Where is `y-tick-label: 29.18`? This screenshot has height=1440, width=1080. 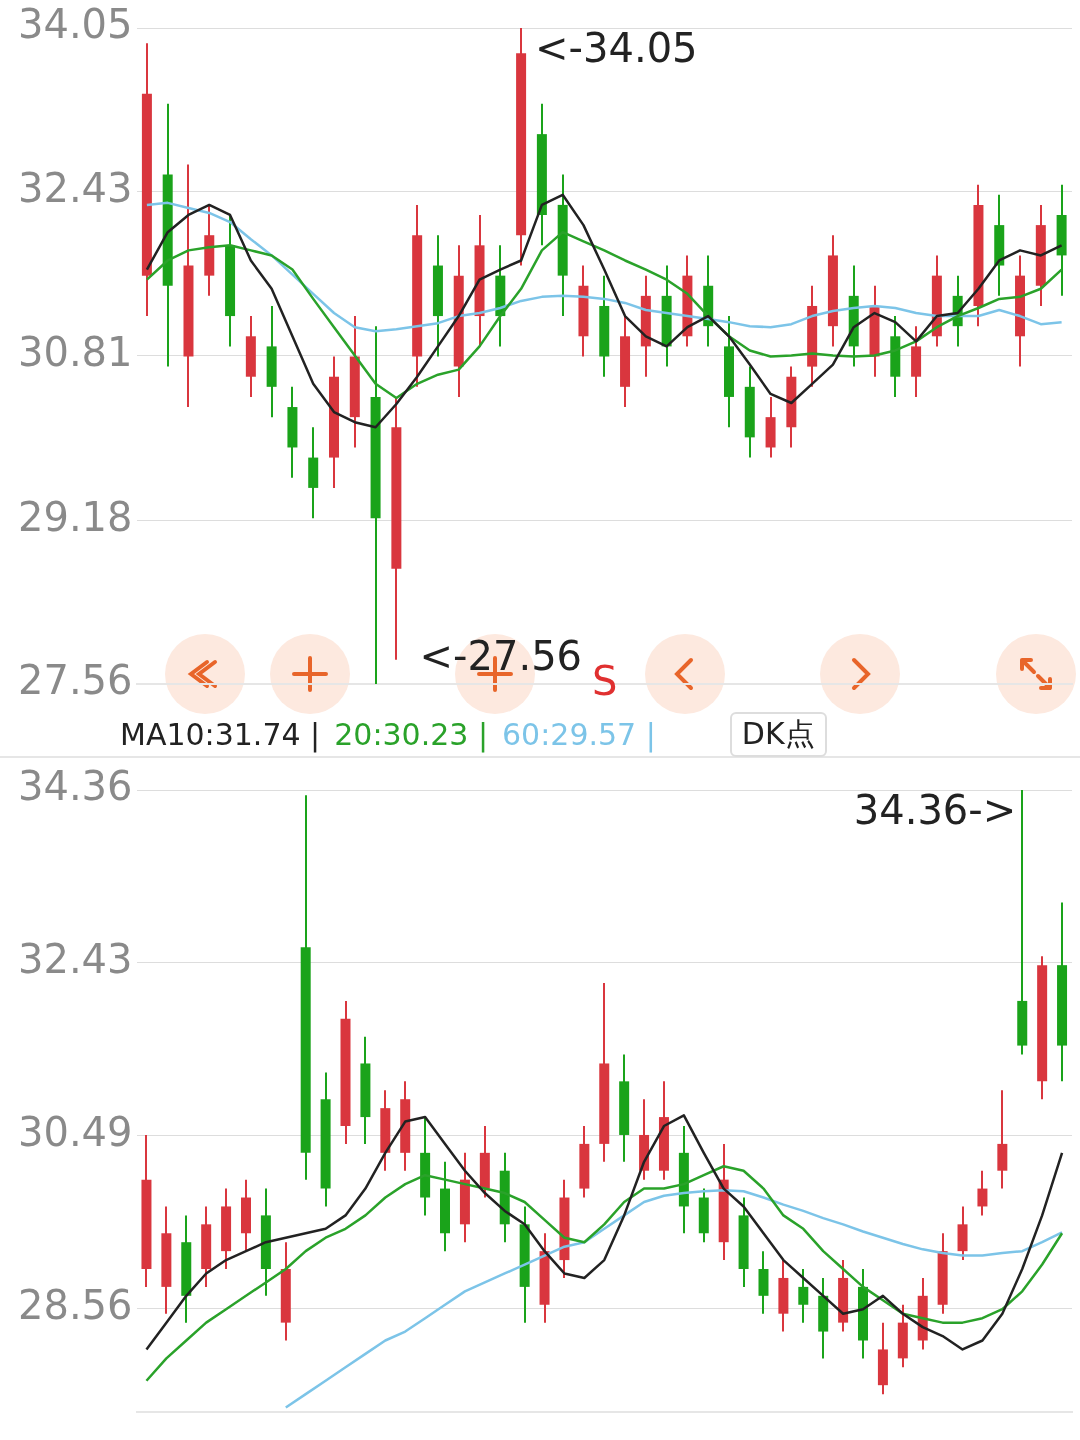
y-tick-label: 29.18 is located at coordinates (75, 516).